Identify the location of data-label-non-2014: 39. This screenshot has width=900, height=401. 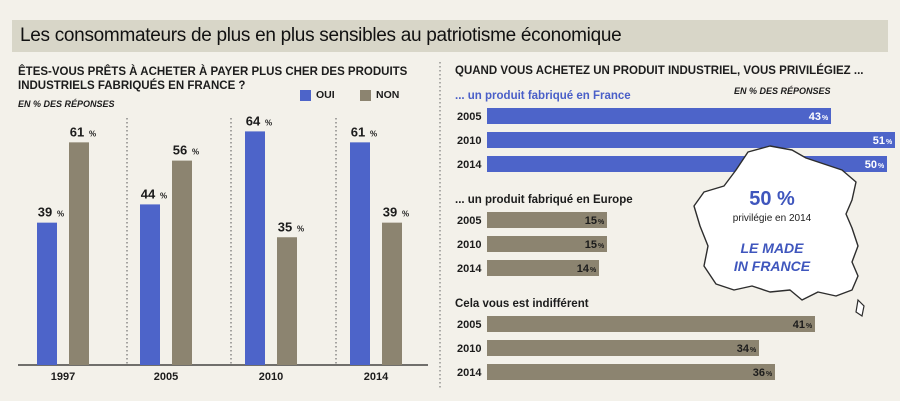
(390, 212).